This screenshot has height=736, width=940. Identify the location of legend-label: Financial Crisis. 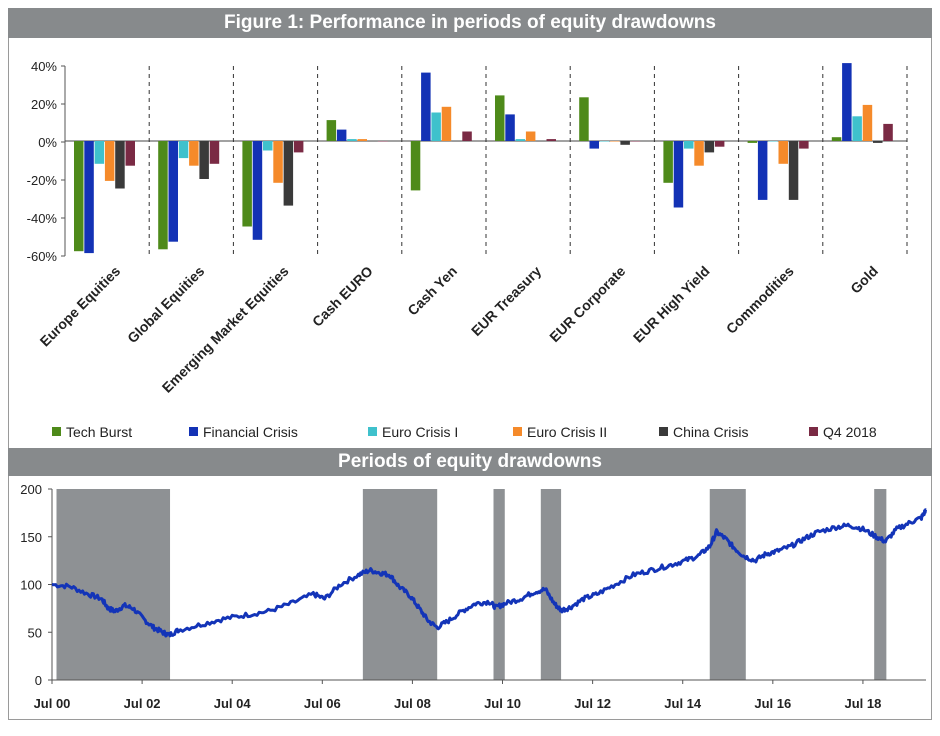
(250, 432).